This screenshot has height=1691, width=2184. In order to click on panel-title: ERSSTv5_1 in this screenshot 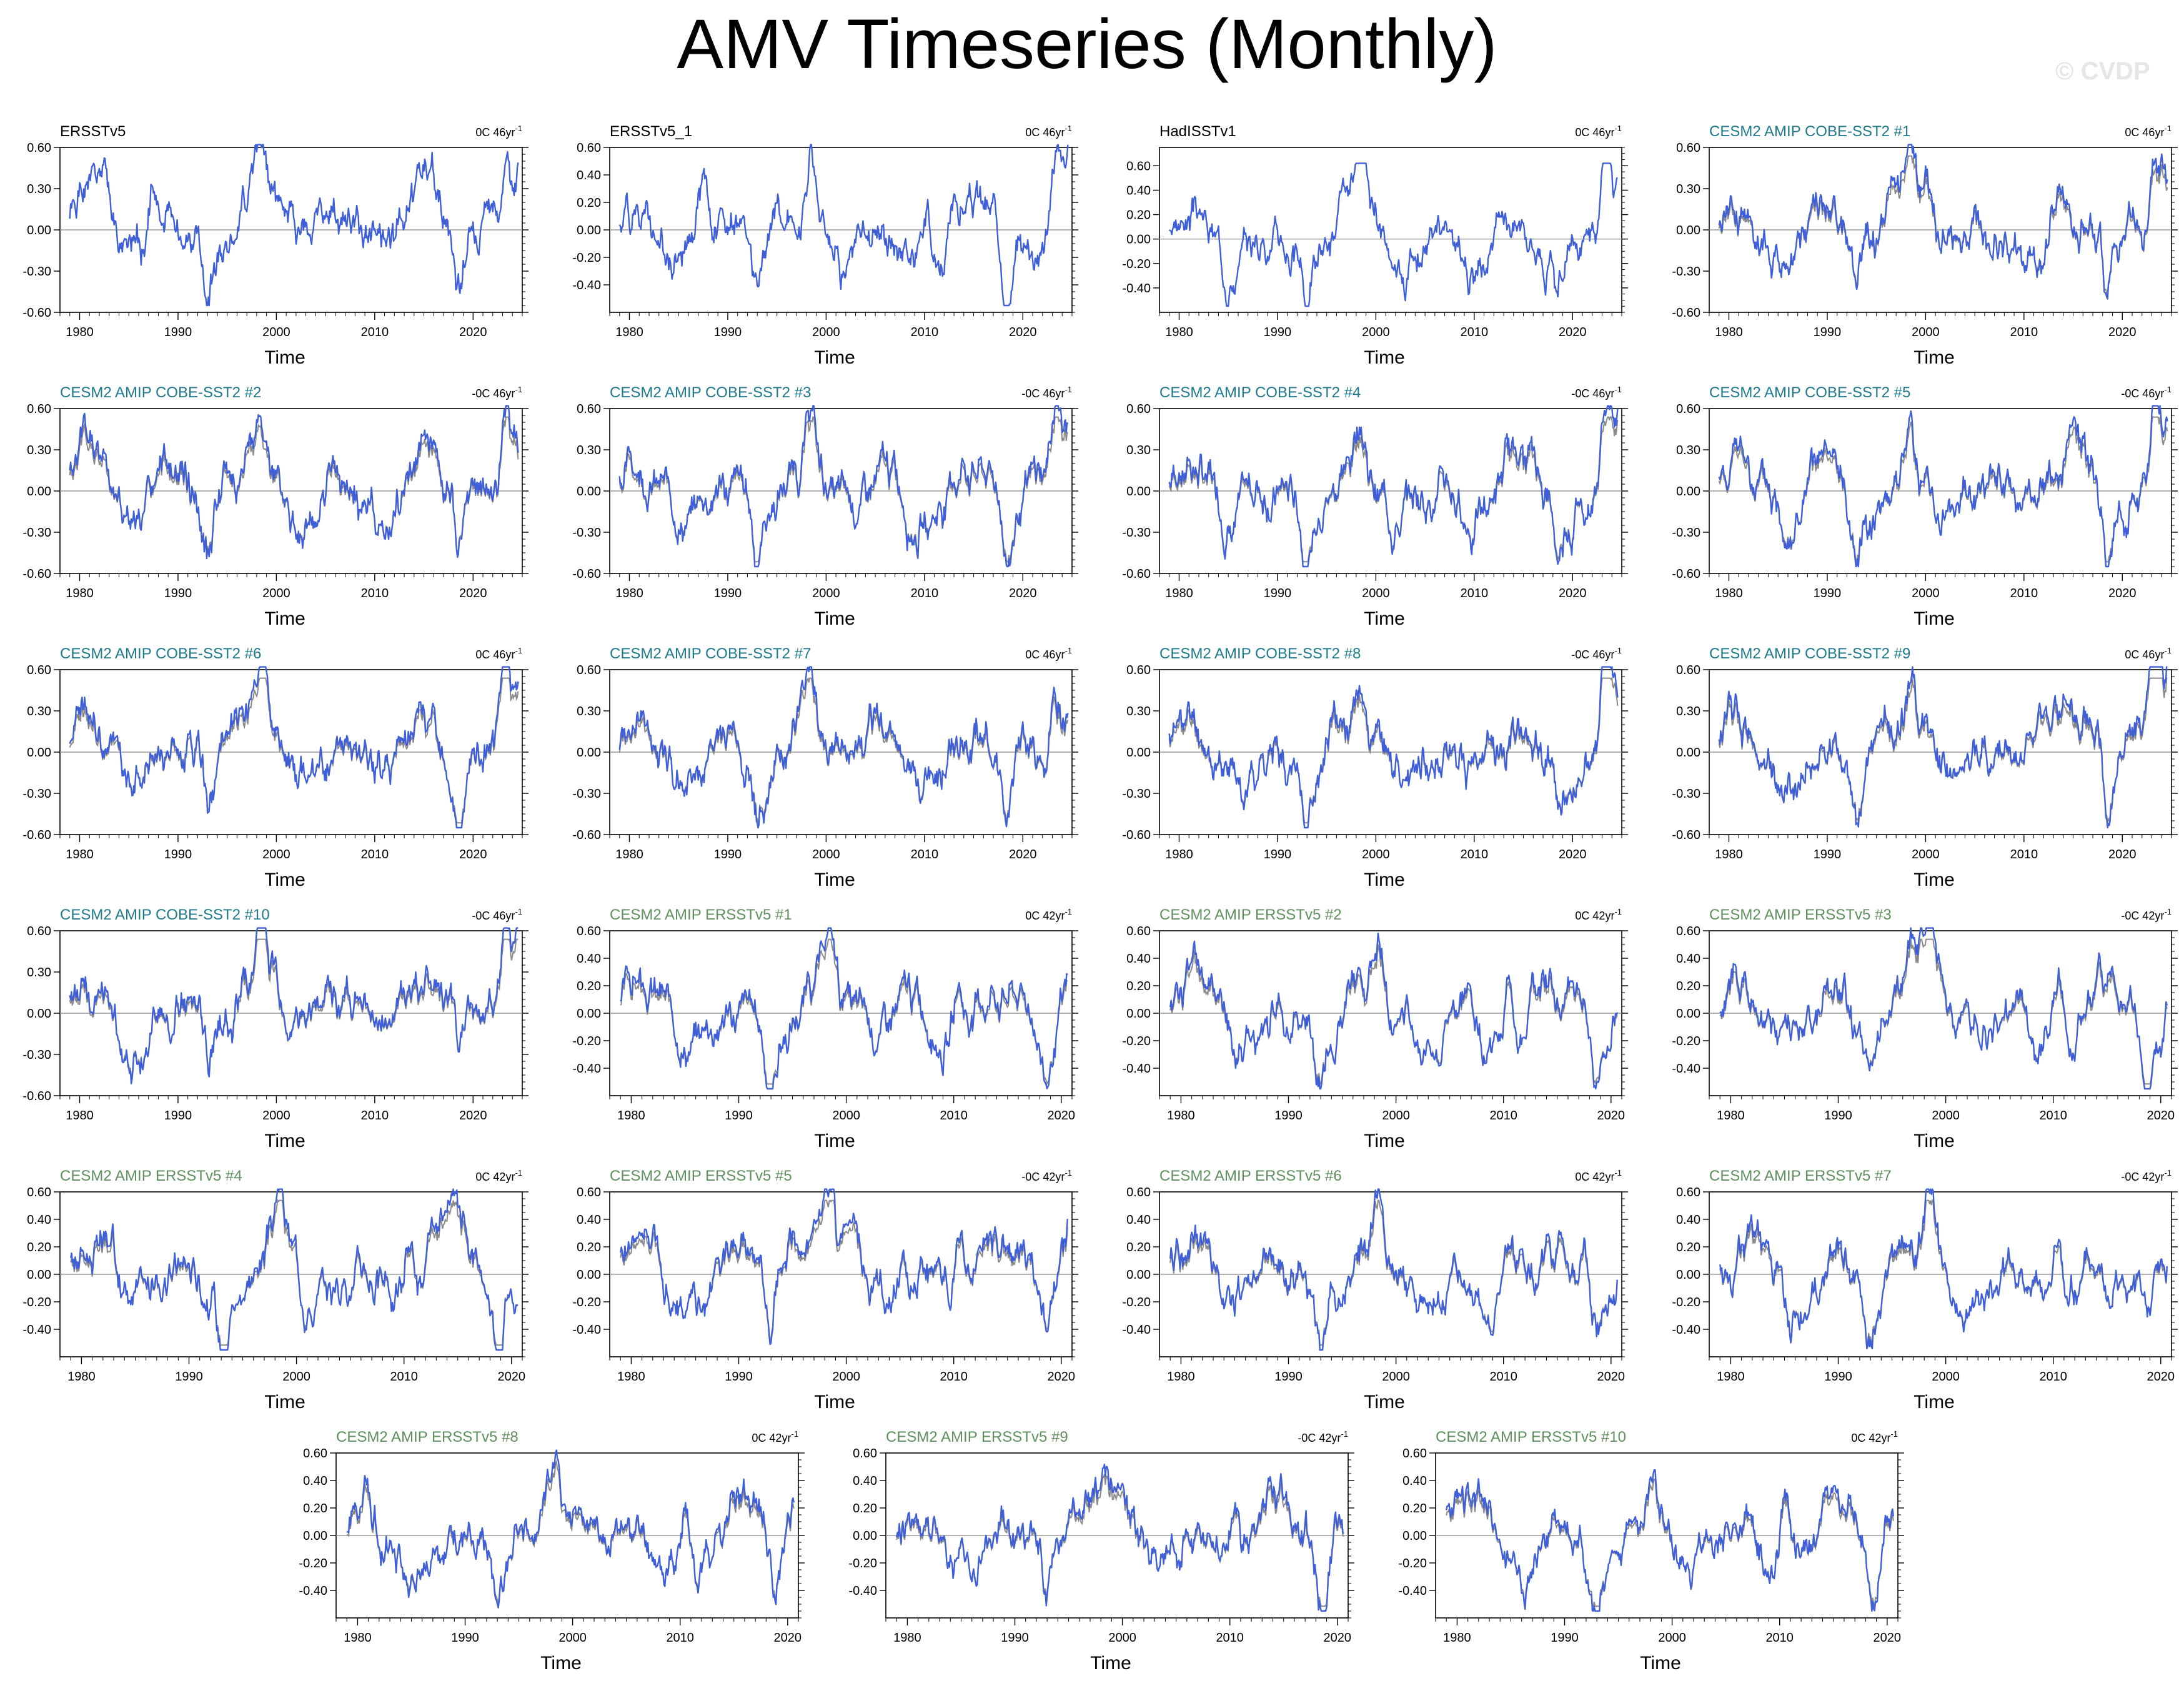, I will do `click(651, 131)`.